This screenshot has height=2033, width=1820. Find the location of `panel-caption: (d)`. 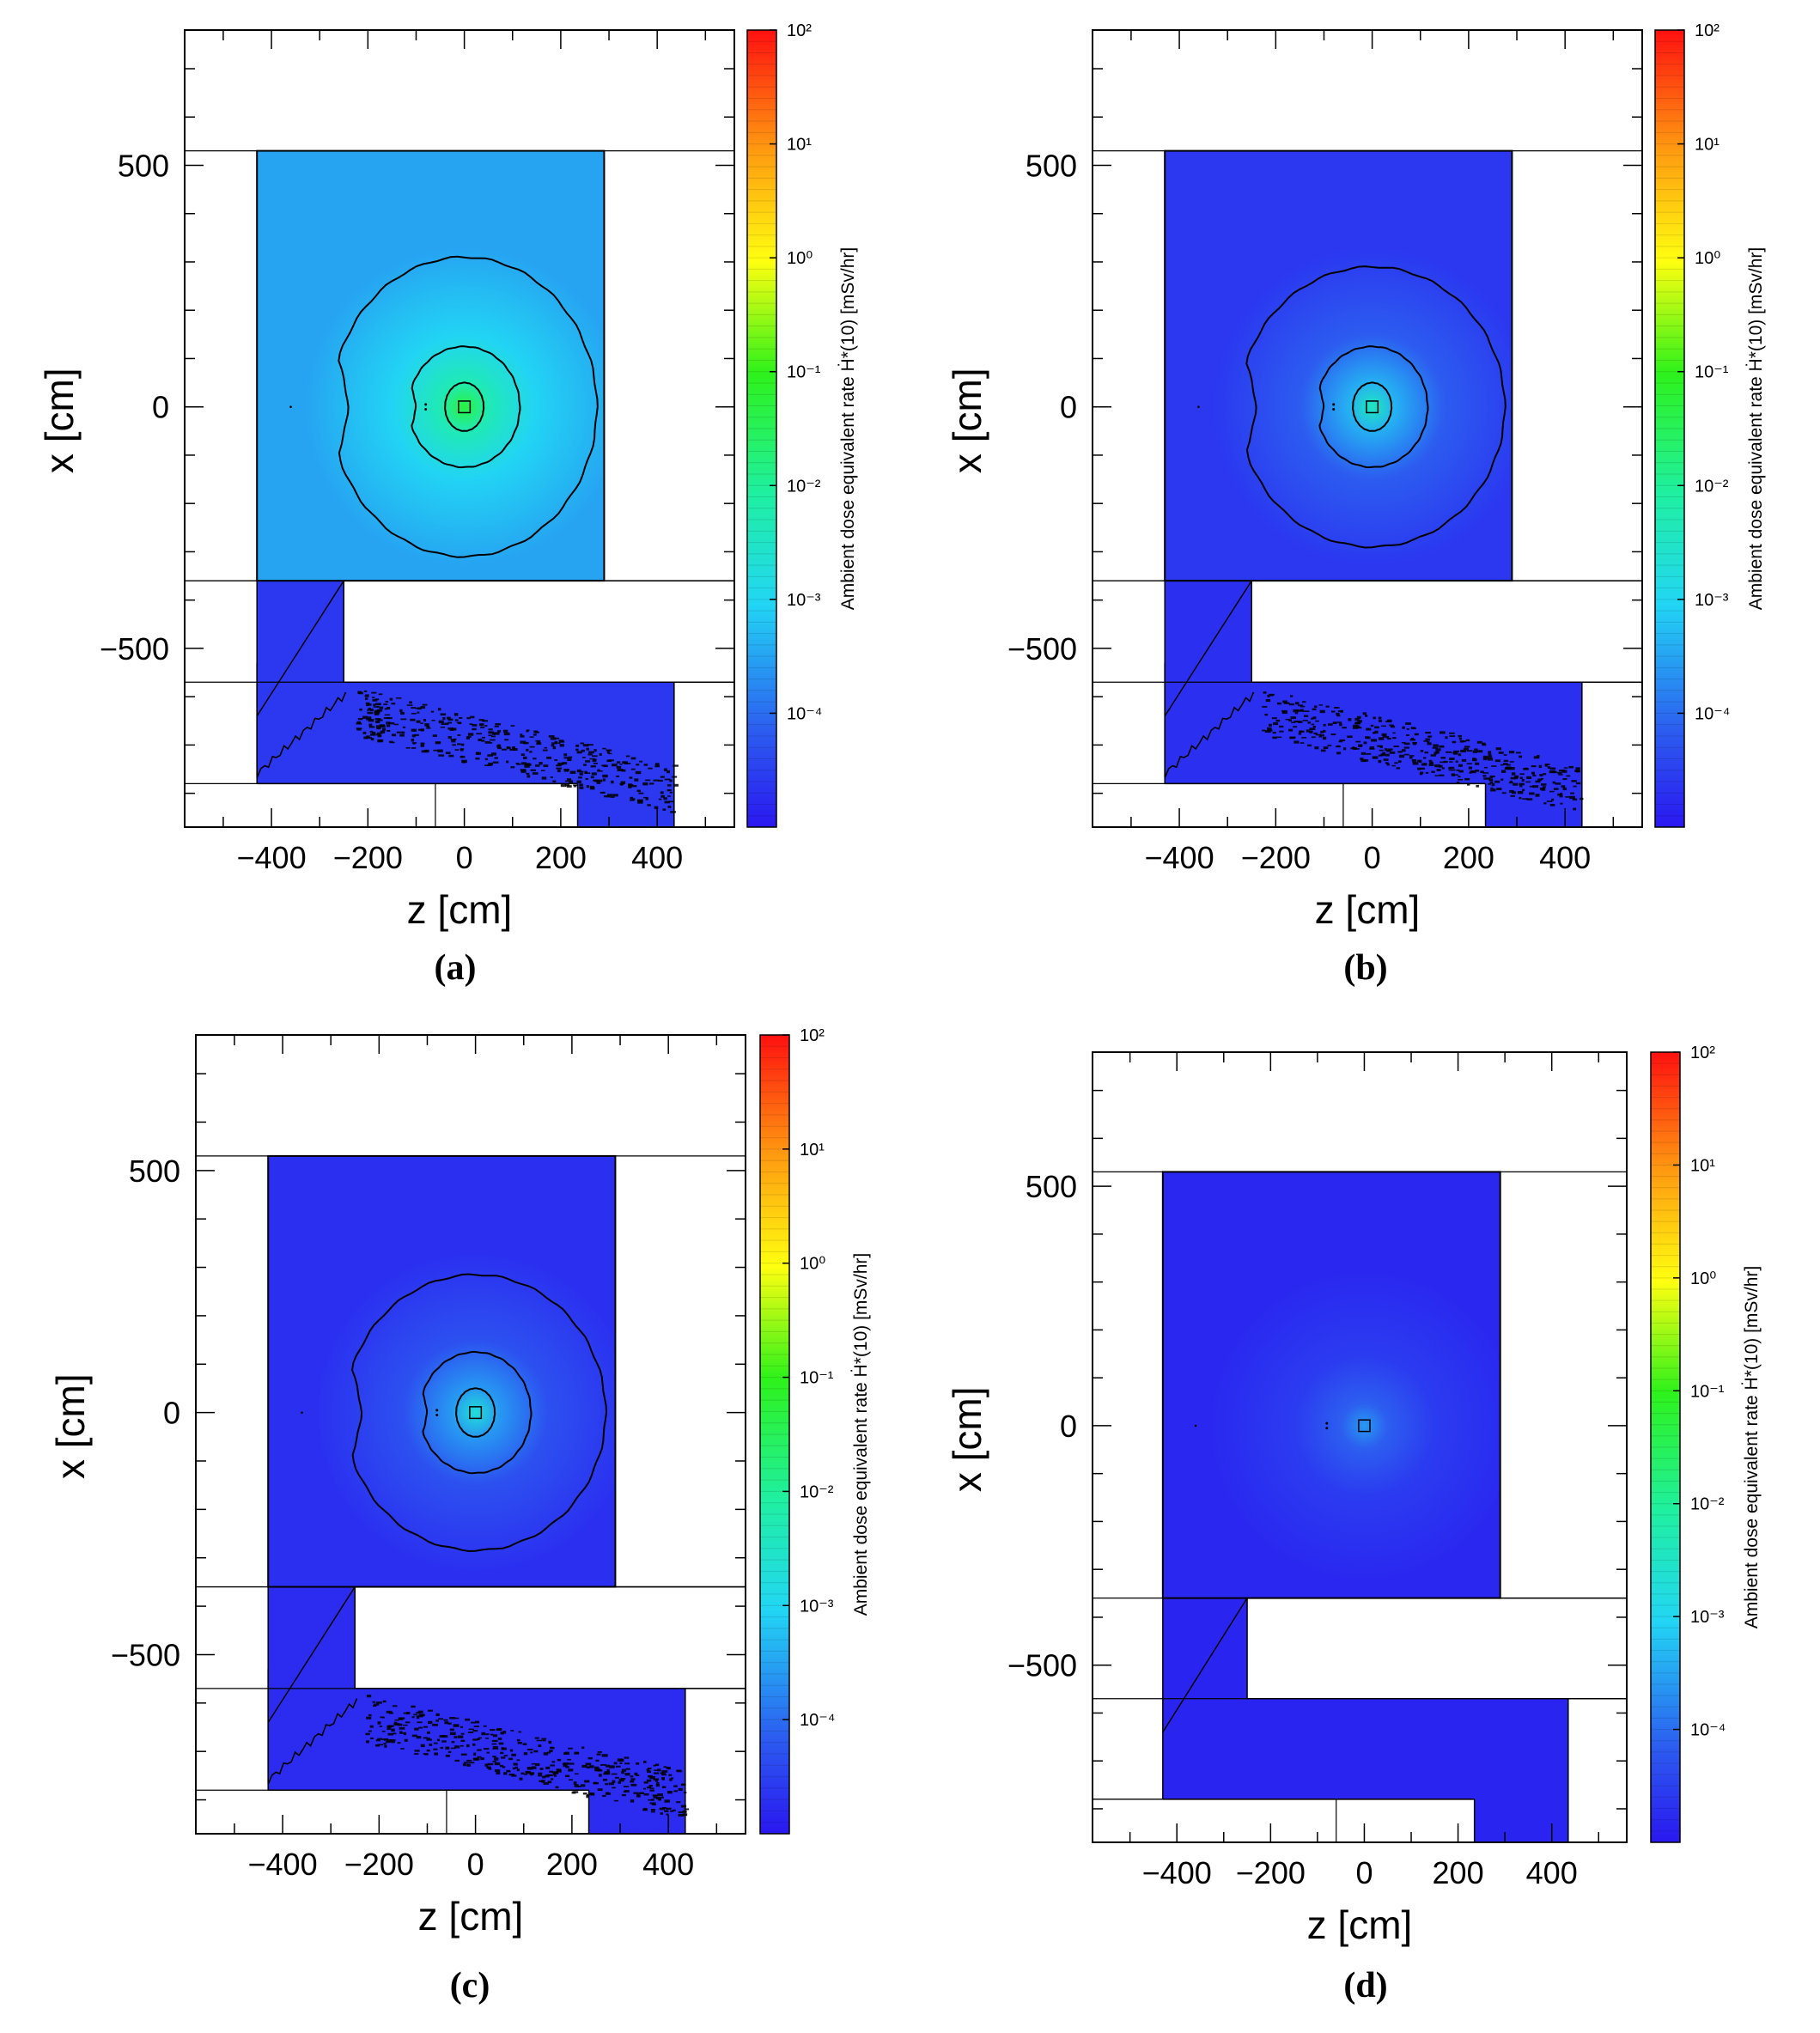

panel-caption: (d) is located at coordinates (1365, 1986).